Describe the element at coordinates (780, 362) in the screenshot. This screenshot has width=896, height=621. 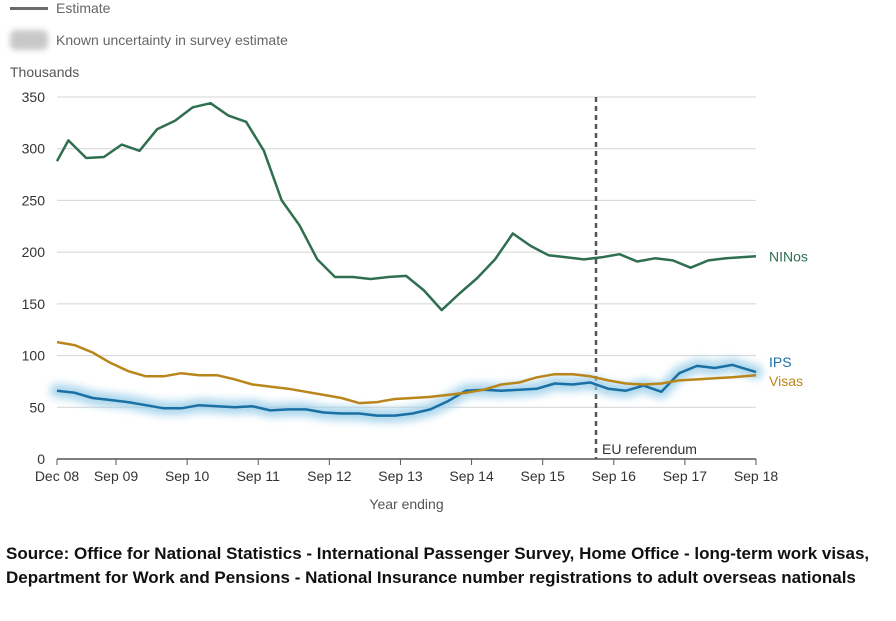
I see `ips-series-label: IPS` at that location.